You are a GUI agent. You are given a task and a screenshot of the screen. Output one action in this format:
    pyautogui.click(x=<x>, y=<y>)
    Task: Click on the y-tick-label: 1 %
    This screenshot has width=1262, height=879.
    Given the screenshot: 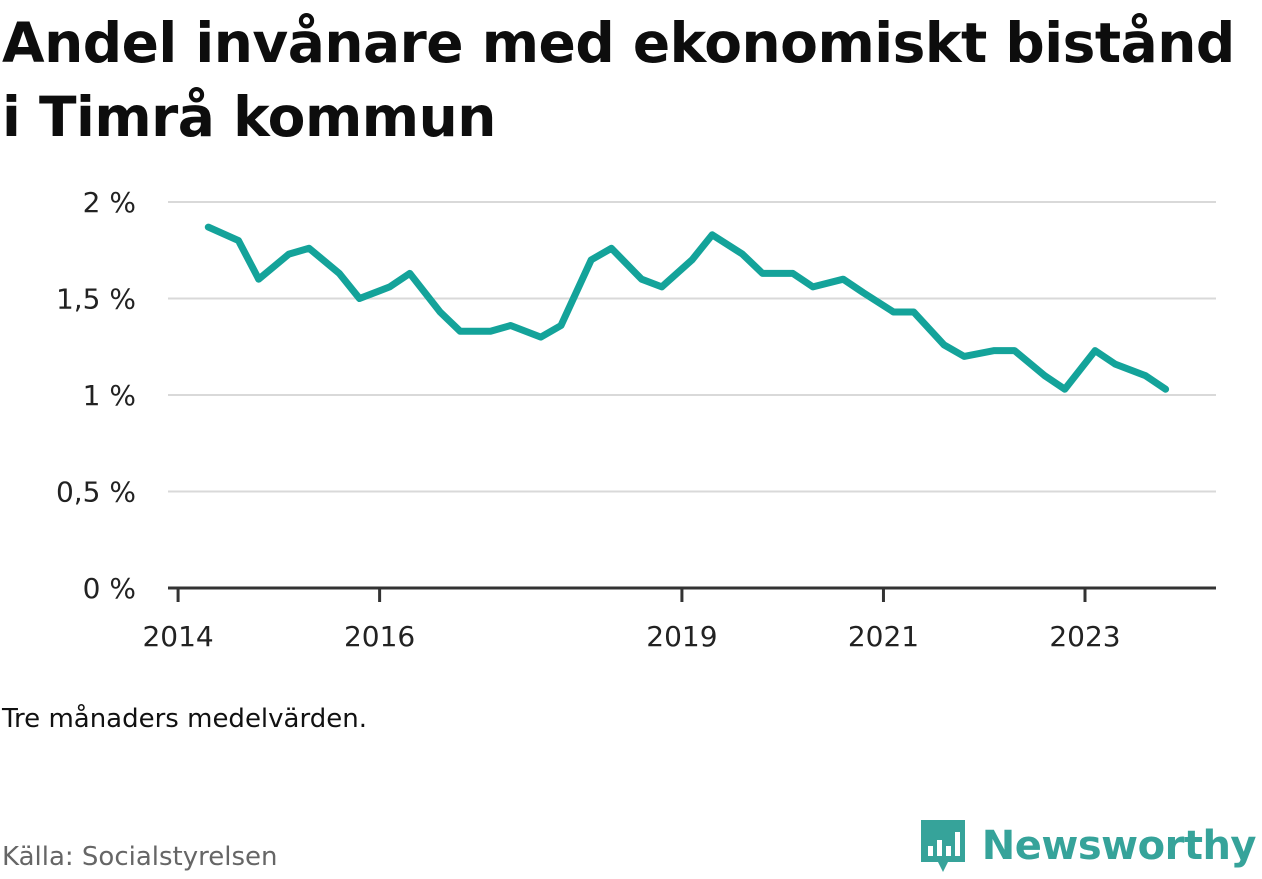 What is the action you would take?
    pyautogui.click(x=109, y=395)
    